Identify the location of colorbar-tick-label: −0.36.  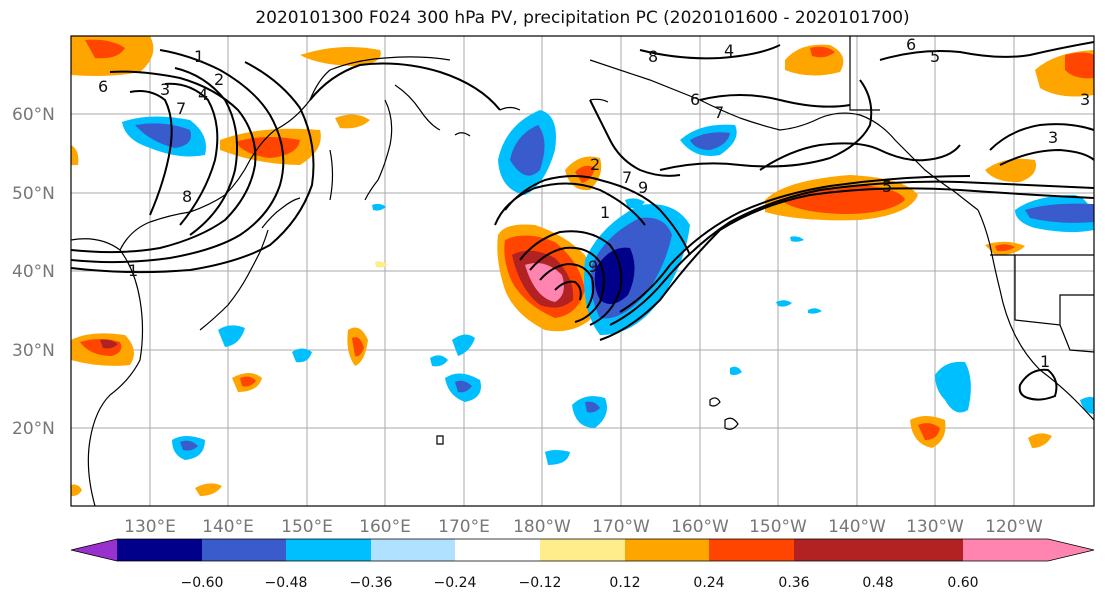
(371, 583).